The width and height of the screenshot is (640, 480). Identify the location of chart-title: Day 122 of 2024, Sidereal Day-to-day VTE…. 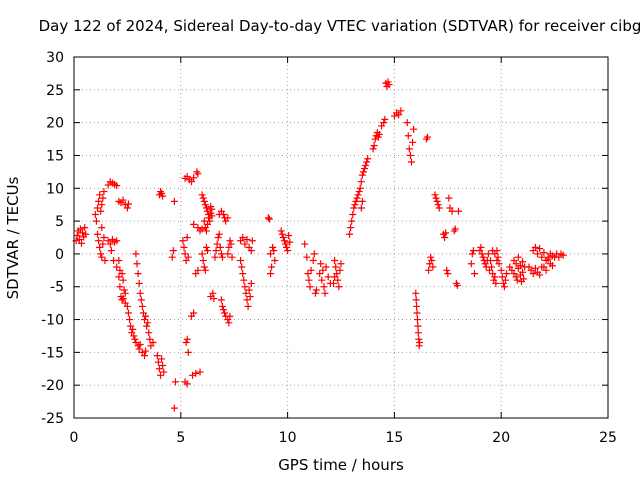
(339, 26).